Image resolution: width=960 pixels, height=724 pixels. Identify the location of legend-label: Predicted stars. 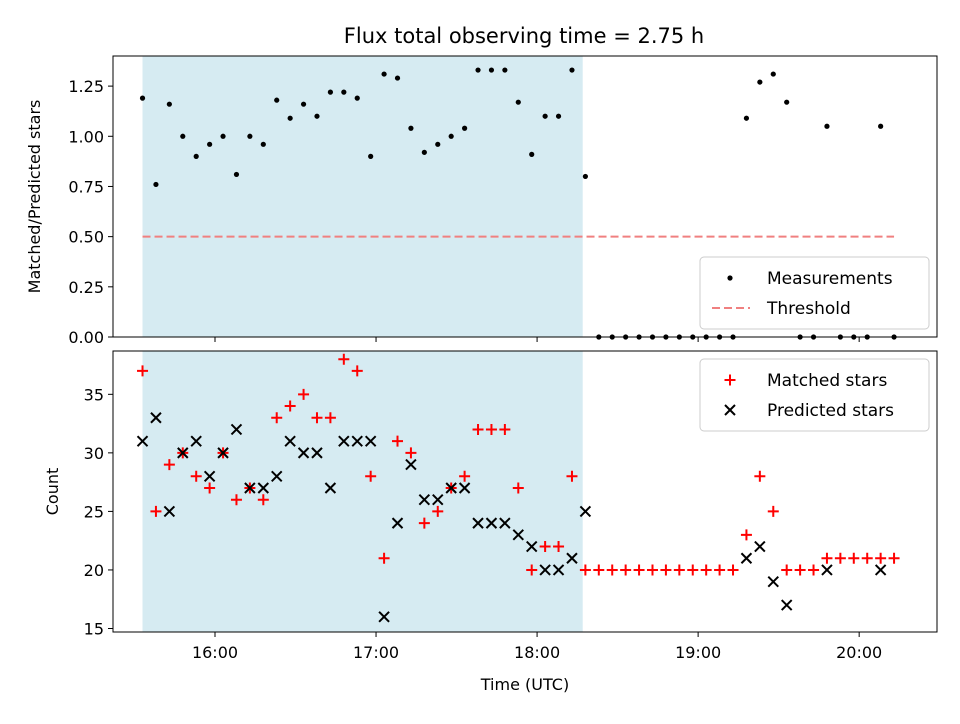
(830, 411).